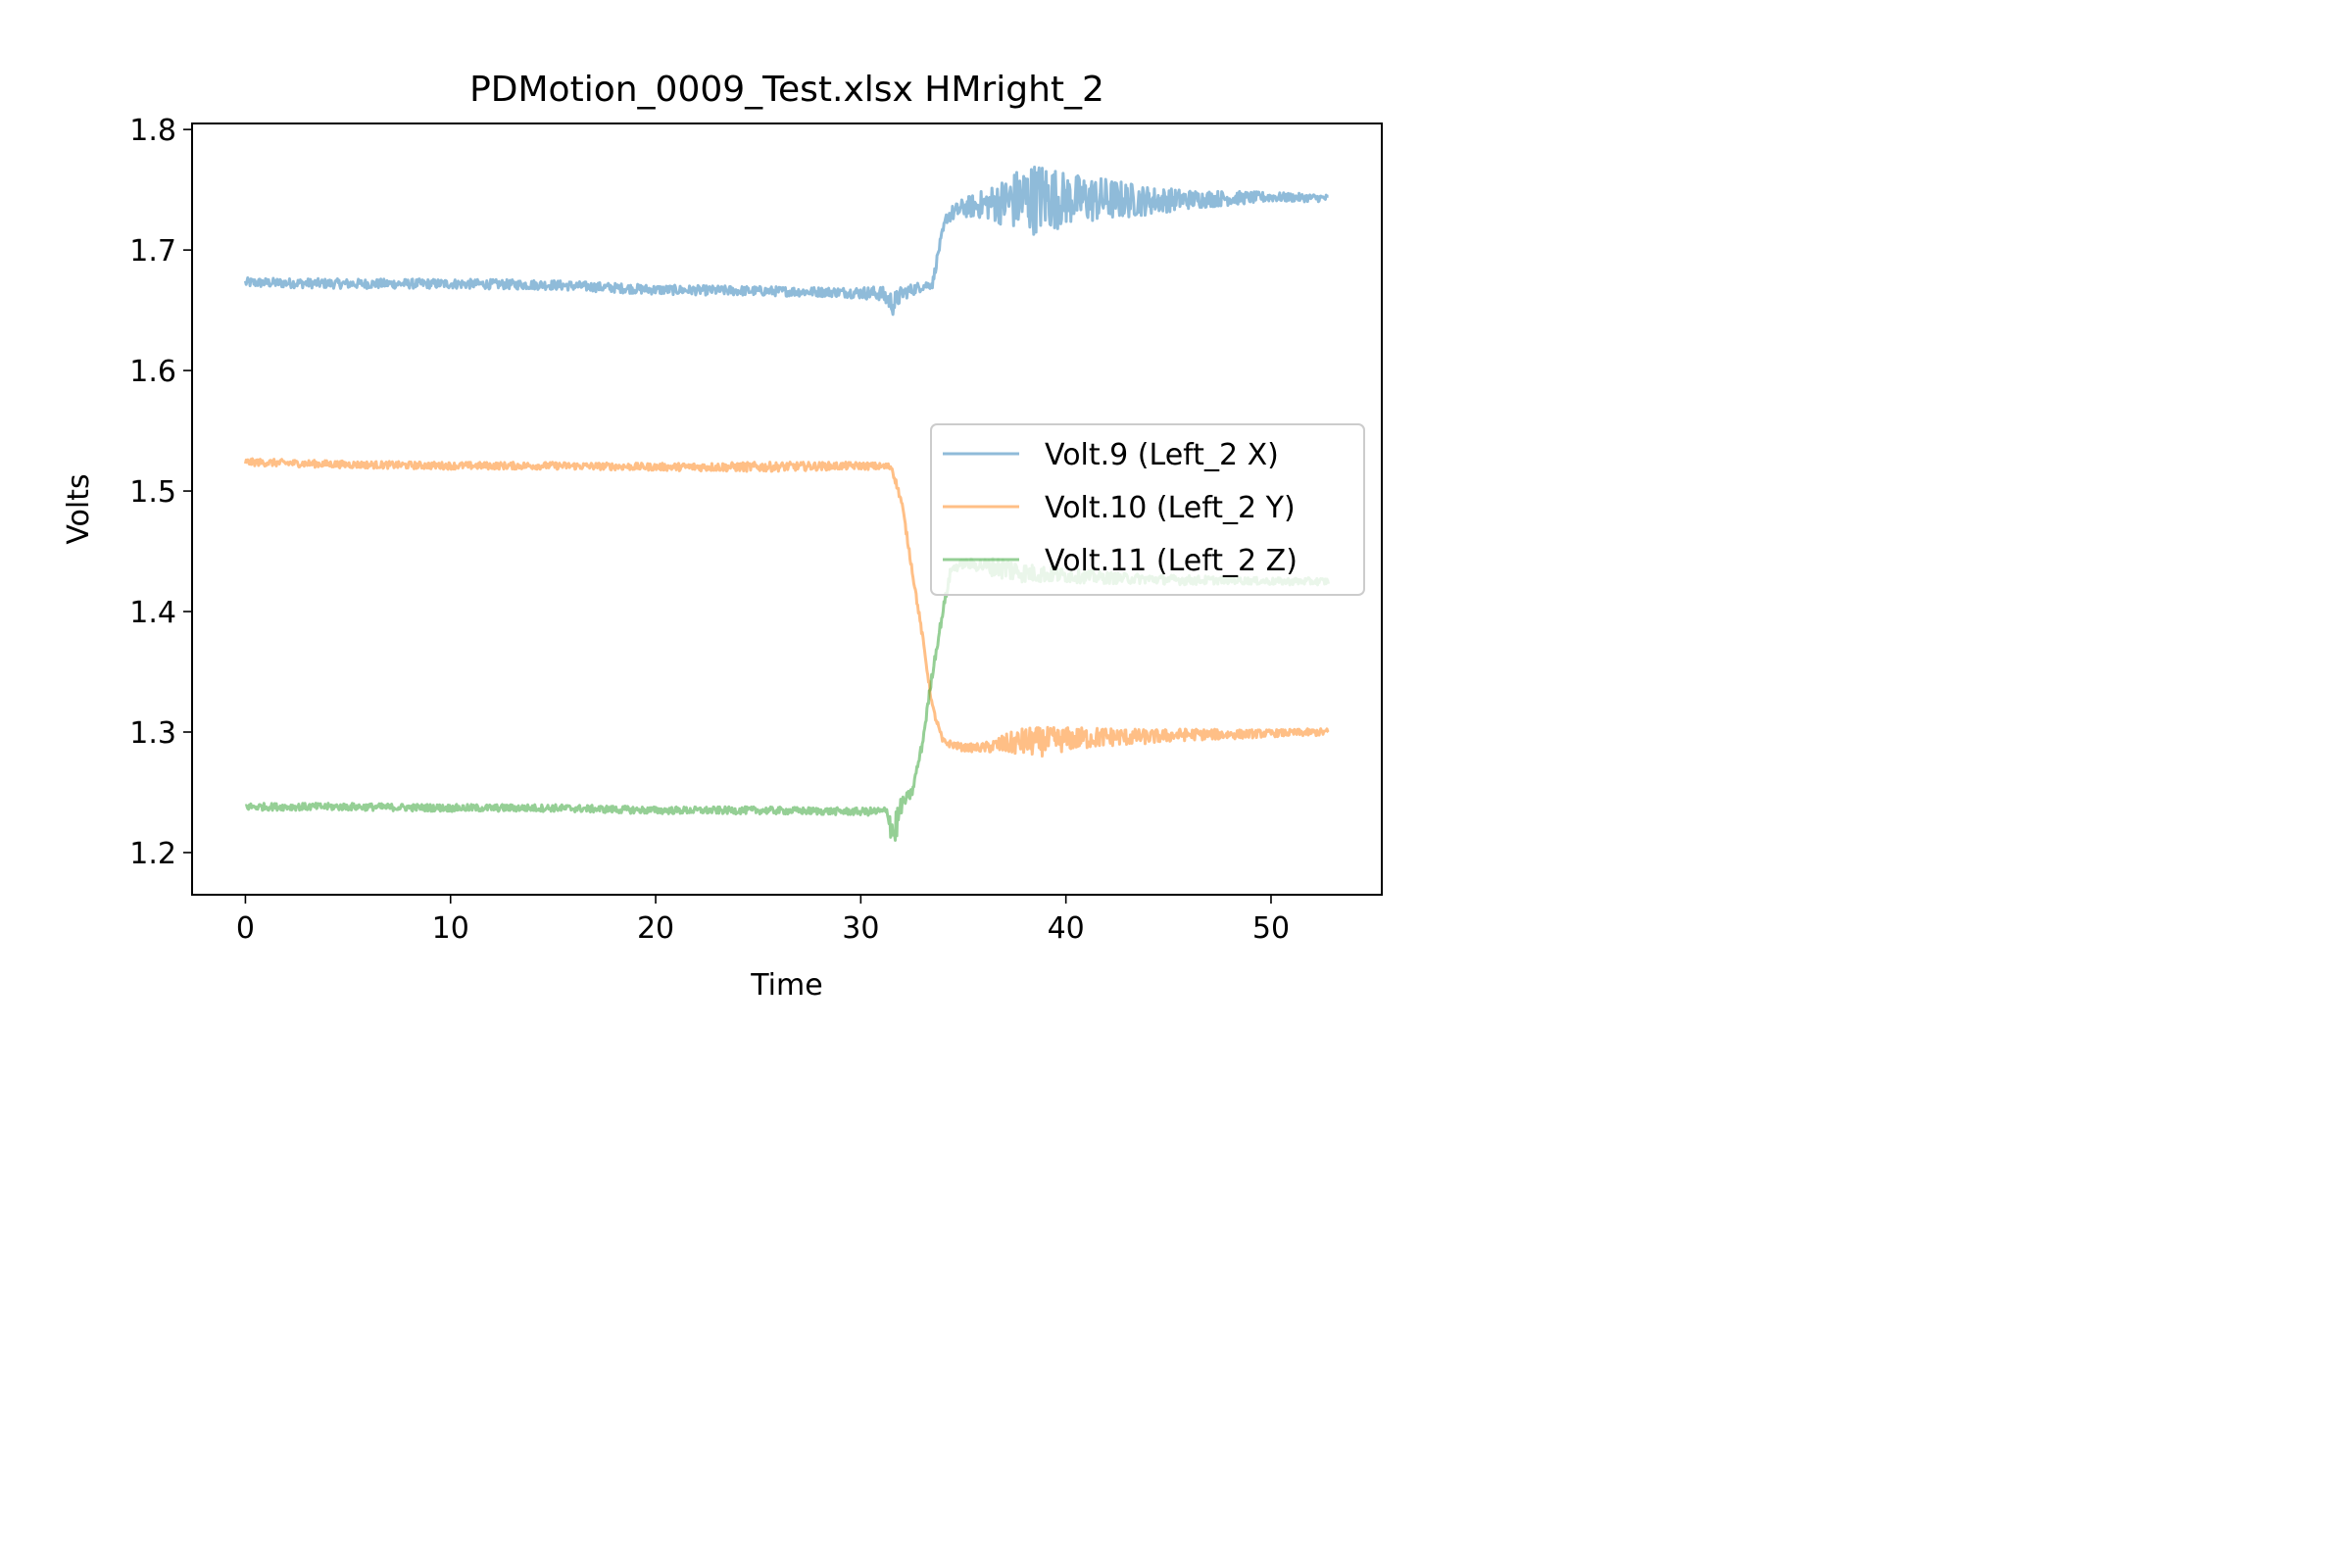  Describe the element at coordinates (1066, 928) in the screenshot. I see `x-tick-label: 40` at that location.